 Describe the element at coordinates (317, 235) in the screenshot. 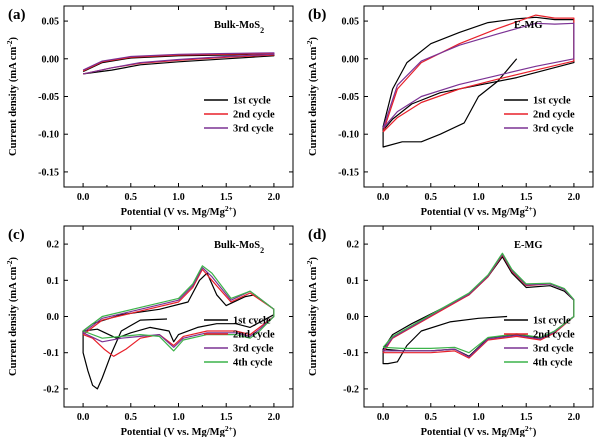

I see `panel-letter: (d)` at that location.